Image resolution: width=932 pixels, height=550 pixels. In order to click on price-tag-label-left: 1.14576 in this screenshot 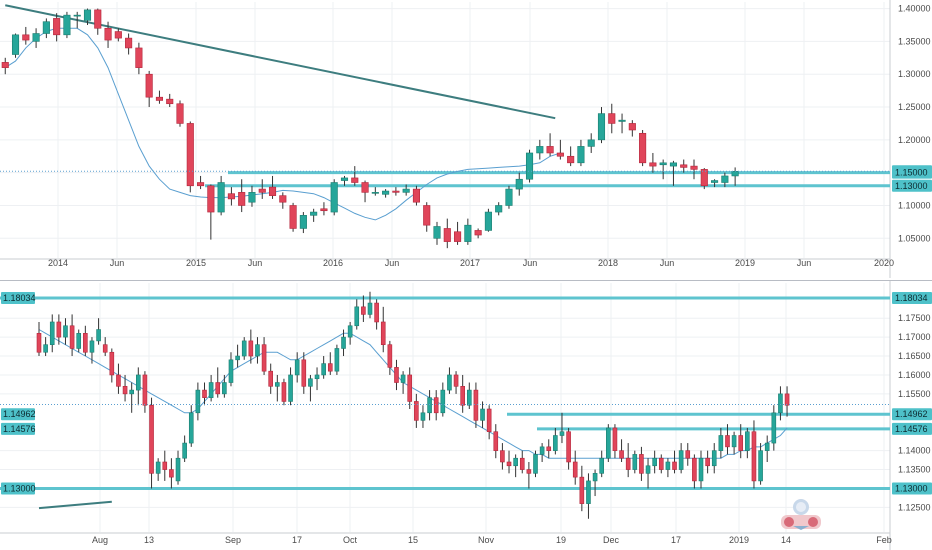, I will do `click(19, 429)`.